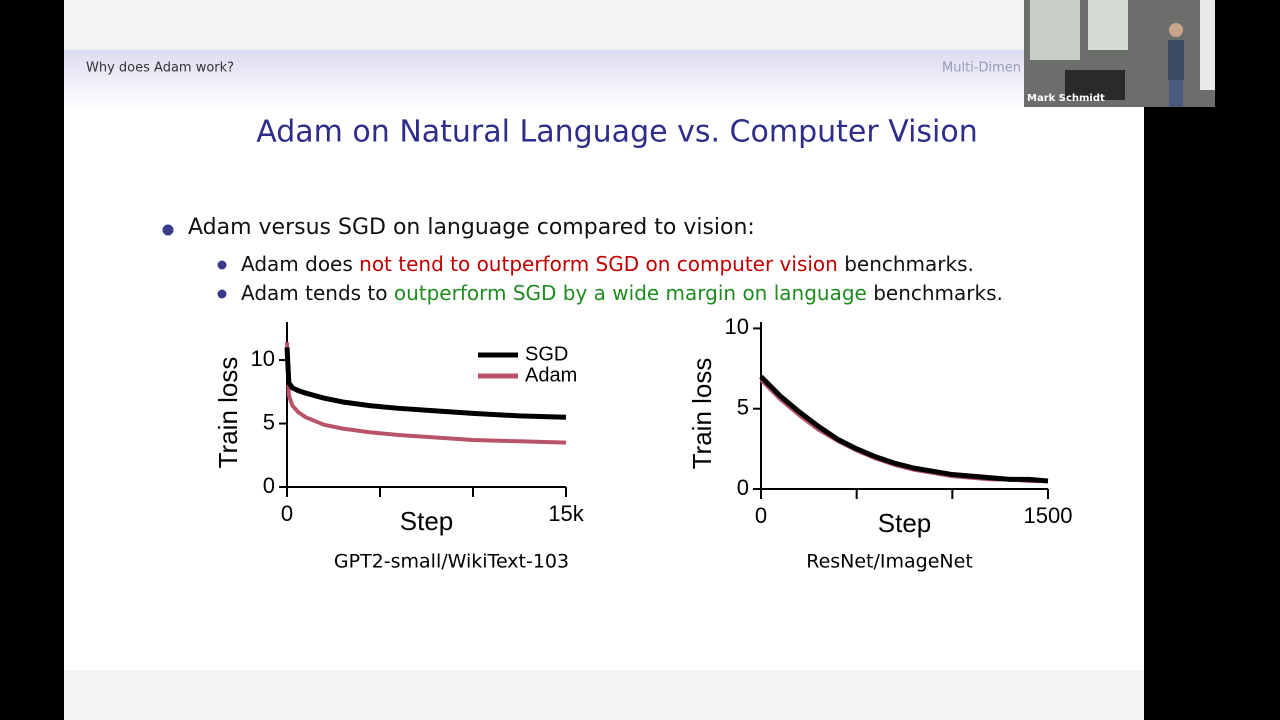  Describe the element at coordinates (604, 695) in the screenshot. I see `bottom-band` at that location.